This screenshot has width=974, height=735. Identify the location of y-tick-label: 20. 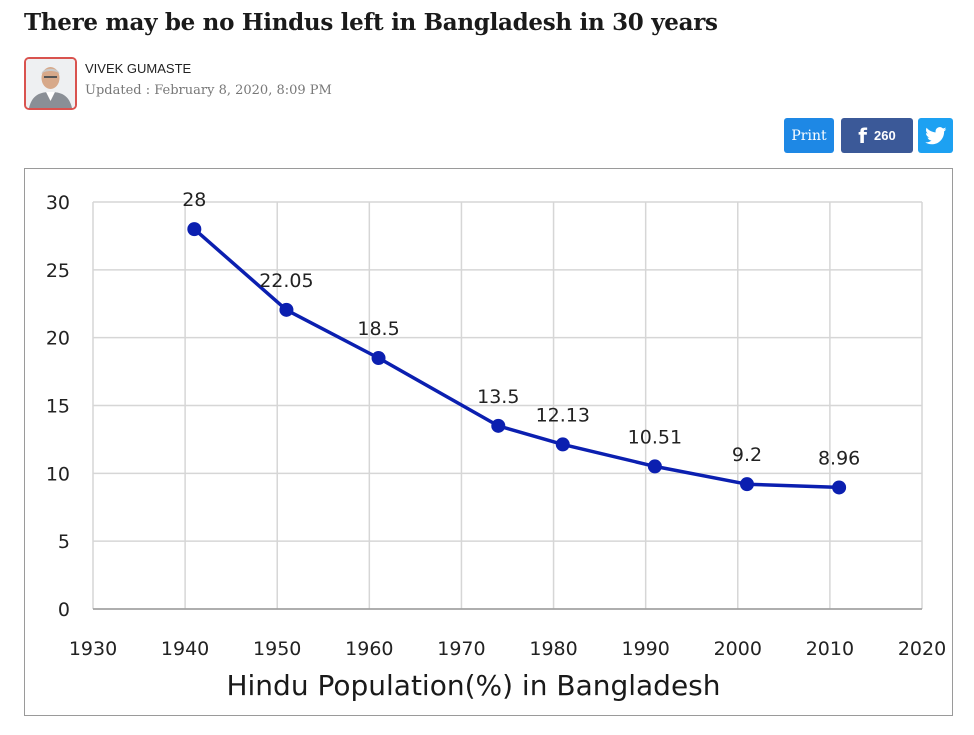
(58, 339).